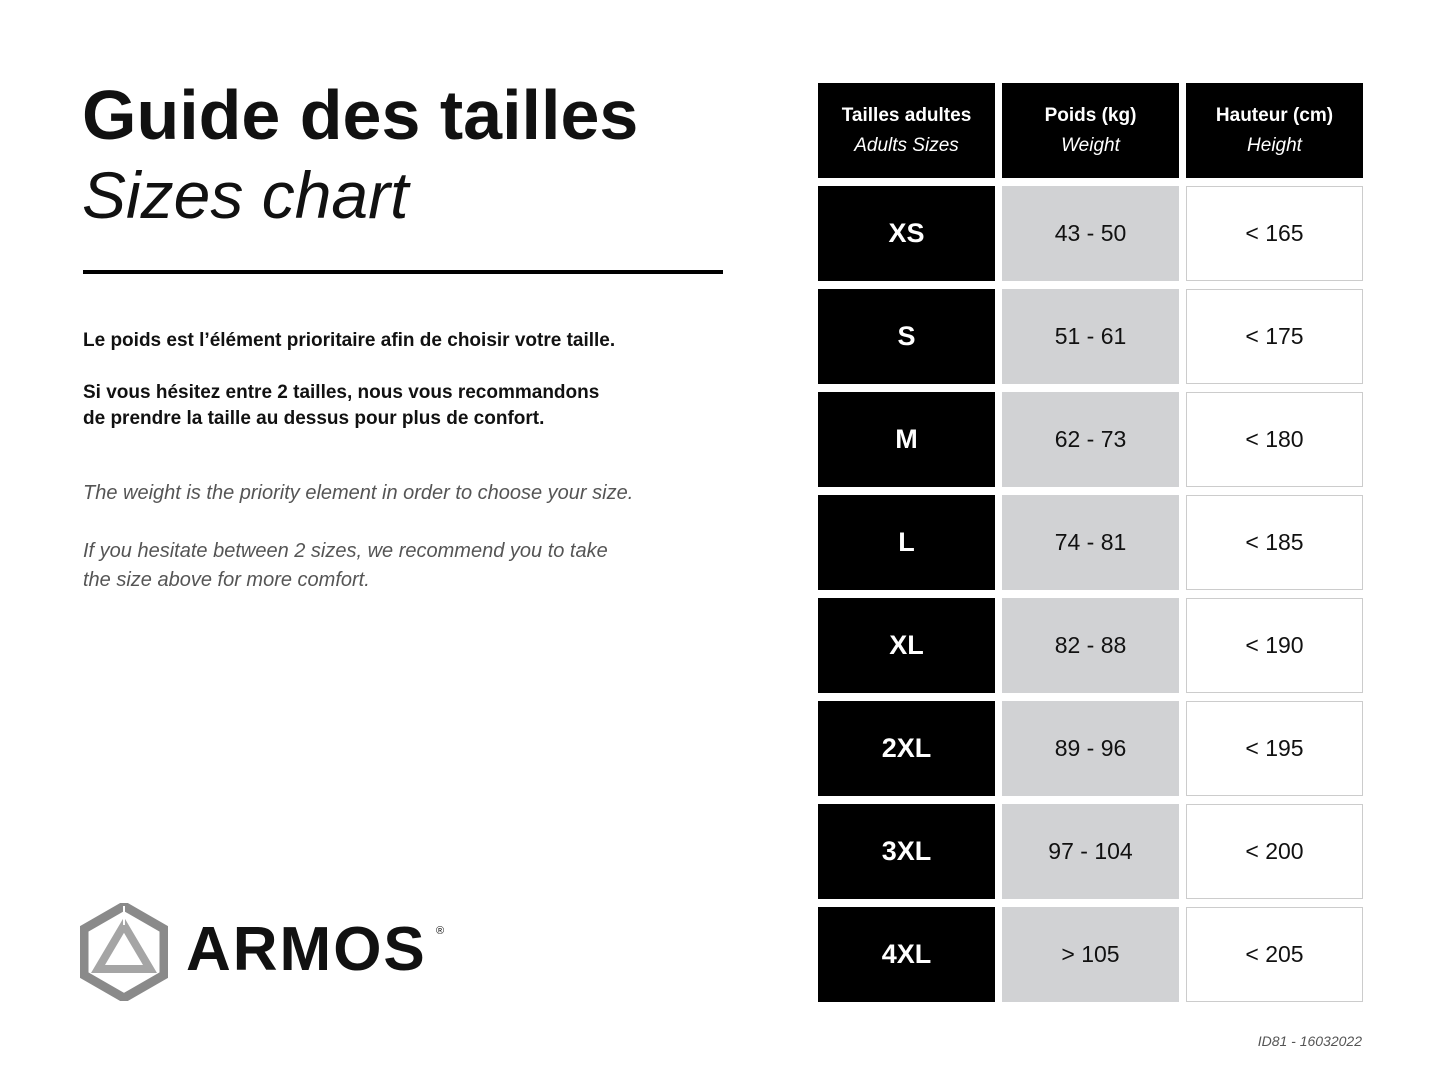 The height and width of the screenshot is (1084, 1445). I want to click on header-height-fr: Hauteur (cm), so click(1274, 115).